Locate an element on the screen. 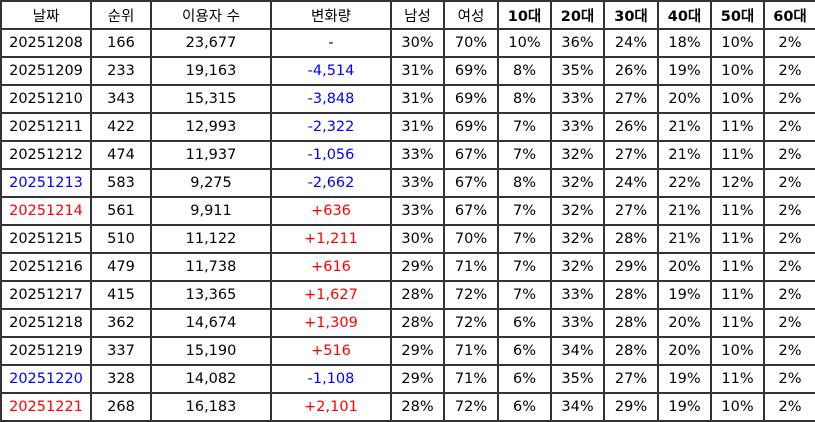  header-age-30s: 30대 is located at coordinates (631, 15).